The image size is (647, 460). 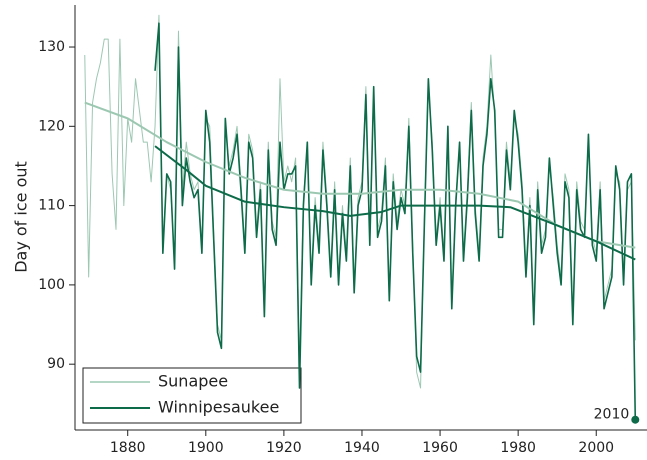 I want to click on legend-label: Winnipesaukee, so click(x=218, y=407).